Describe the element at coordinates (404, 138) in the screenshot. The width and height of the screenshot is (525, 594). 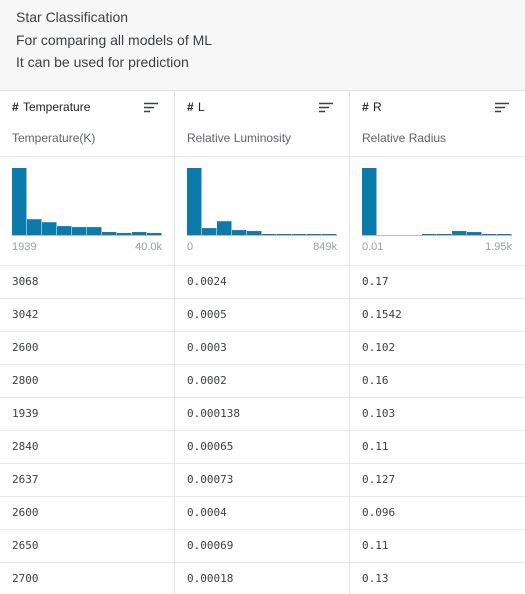
I see `column-description: Relative Radius` at that location.